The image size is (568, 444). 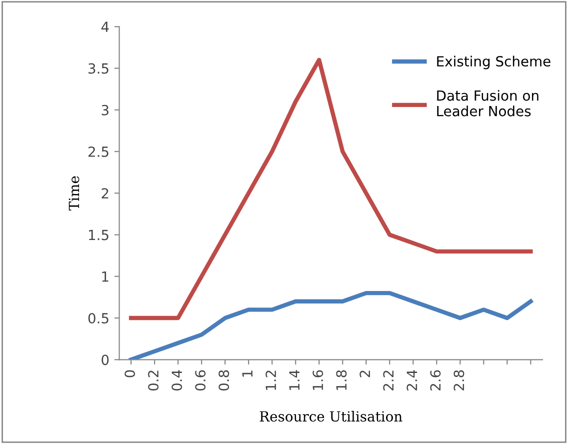 What do you see at coordinates (487, 103) in the screenshot?
I see `legend-label: Data Fusion on Leader Nodes` at bounding box center [487, 103].